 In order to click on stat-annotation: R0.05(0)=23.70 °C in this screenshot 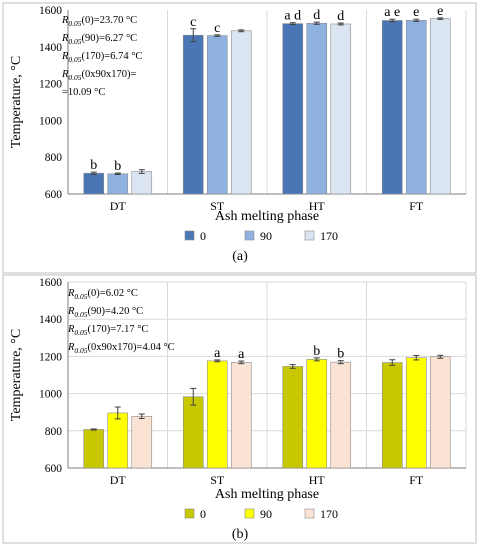, I will do `click(99, 21)`.